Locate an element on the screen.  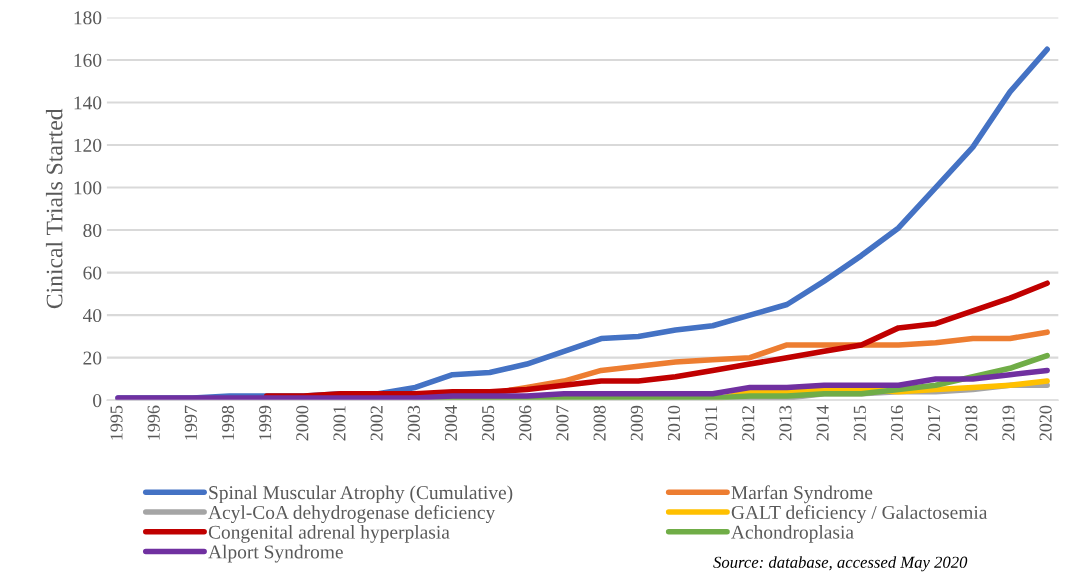
y-tick-label: 160 is located at coordinates (88, 60).